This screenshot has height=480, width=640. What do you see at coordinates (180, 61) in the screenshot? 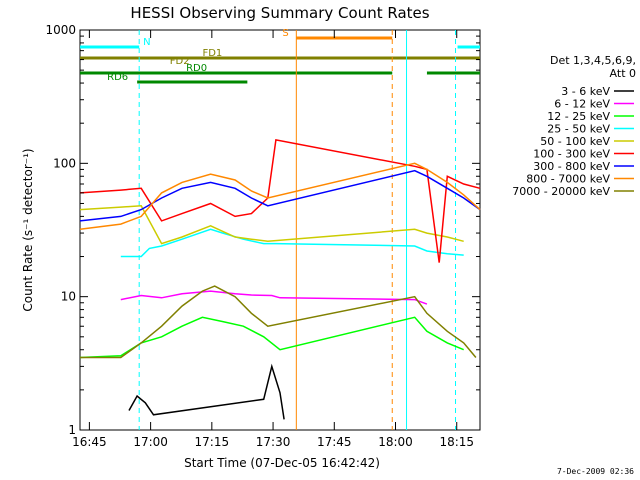
I see `flag-label-fd2: FD2` at bounding box center [180, 61].